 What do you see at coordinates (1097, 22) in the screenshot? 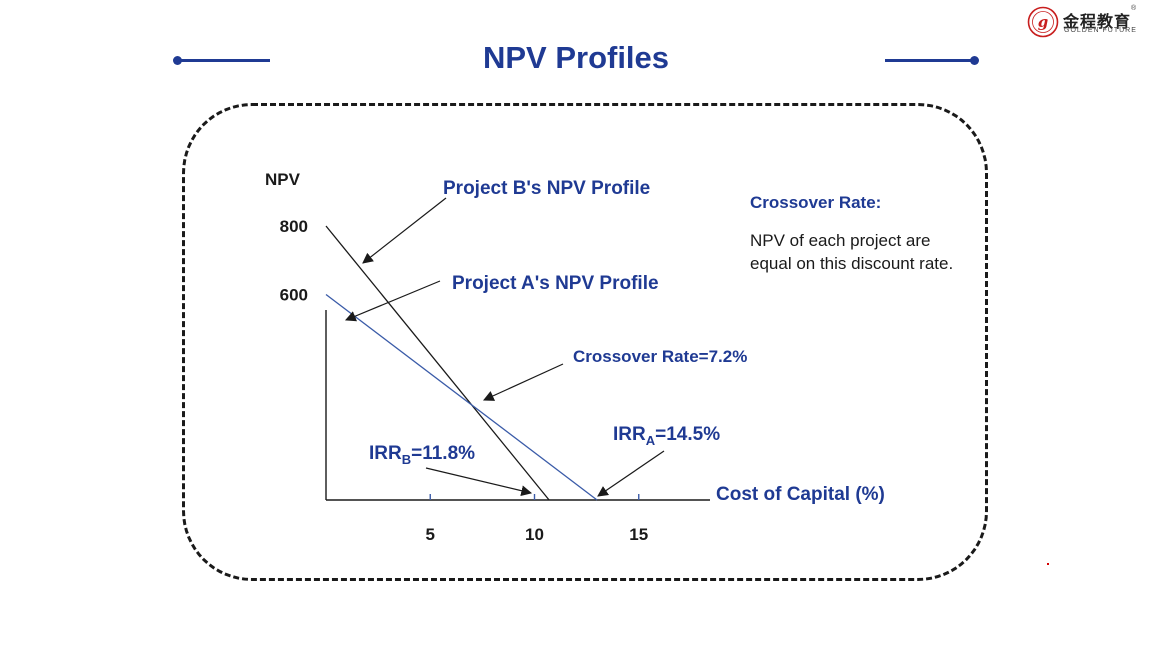
I see `logo-chinese-text: 金程教育` at bounding box center [1097, 22].